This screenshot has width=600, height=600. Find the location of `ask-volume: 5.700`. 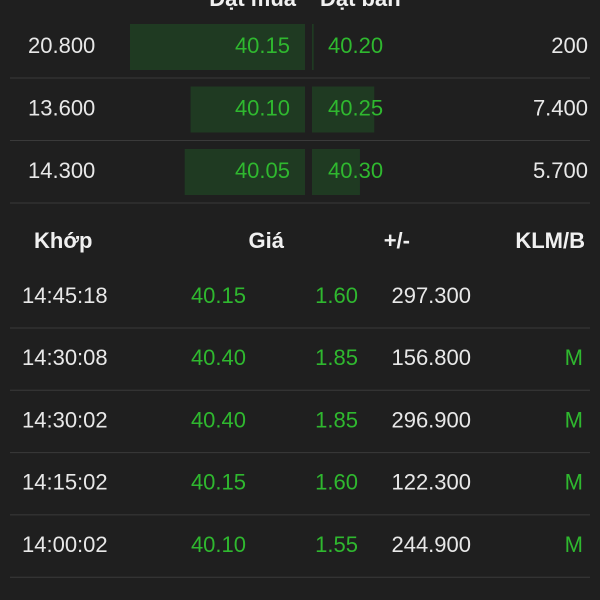

ask-volume: 5.700 is located at coordinates (560, 170).